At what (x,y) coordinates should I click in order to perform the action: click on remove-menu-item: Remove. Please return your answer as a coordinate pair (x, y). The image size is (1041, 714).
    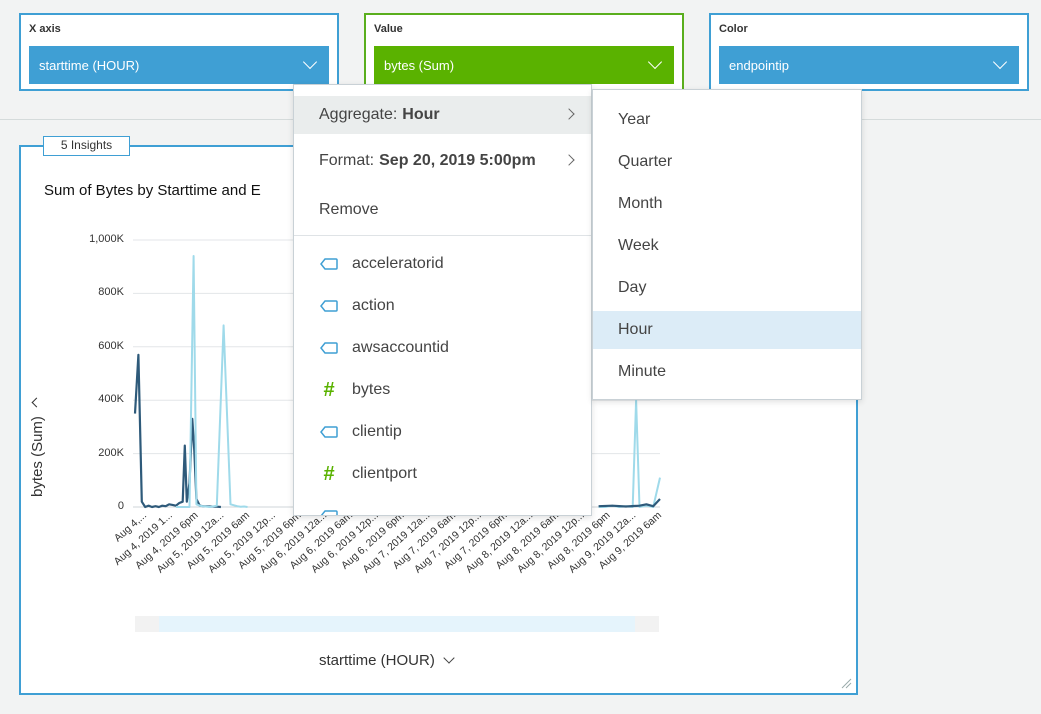
    Looking at the image, I should click on (349, 209).